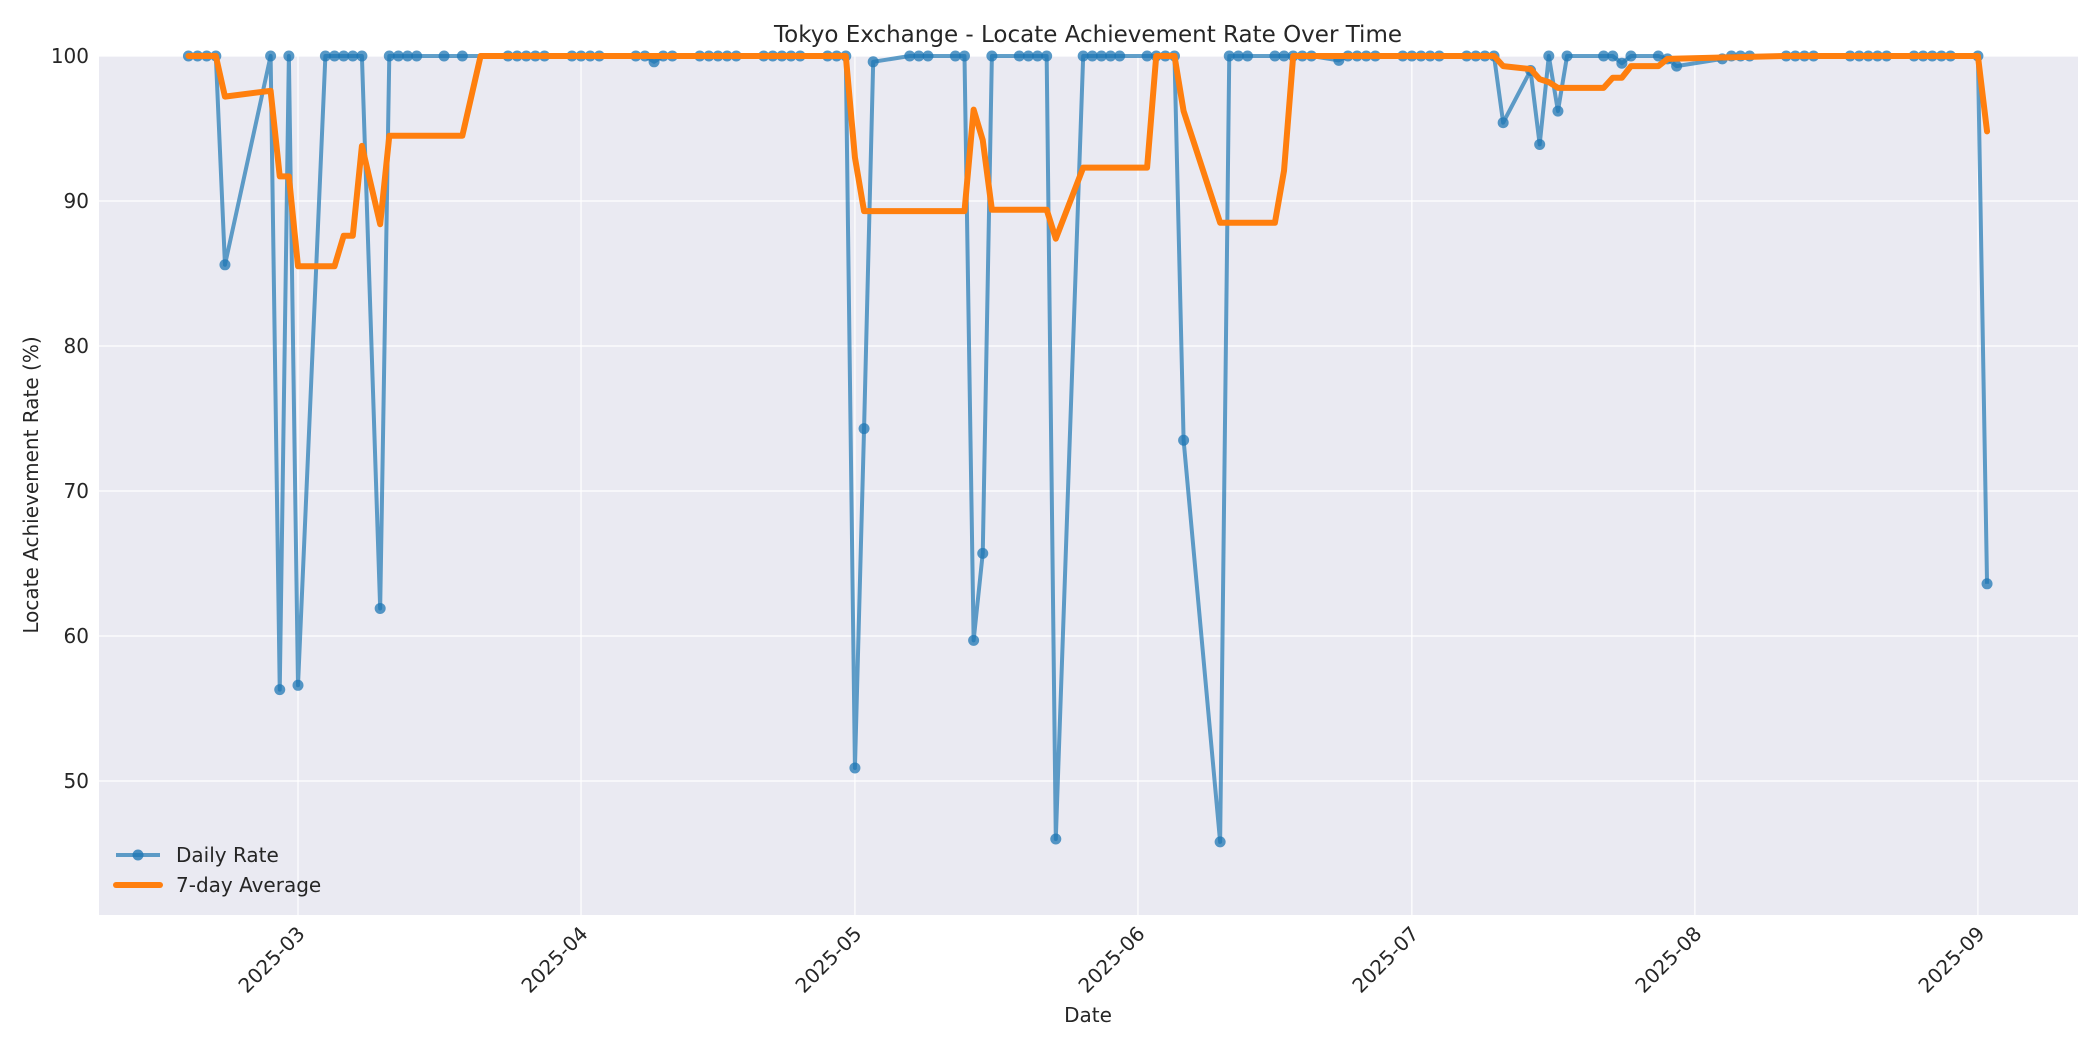 The width and height of the screenshot is (2100, 1050). I want to click on x-tick-label: 2025-06, so click(1111, 960).